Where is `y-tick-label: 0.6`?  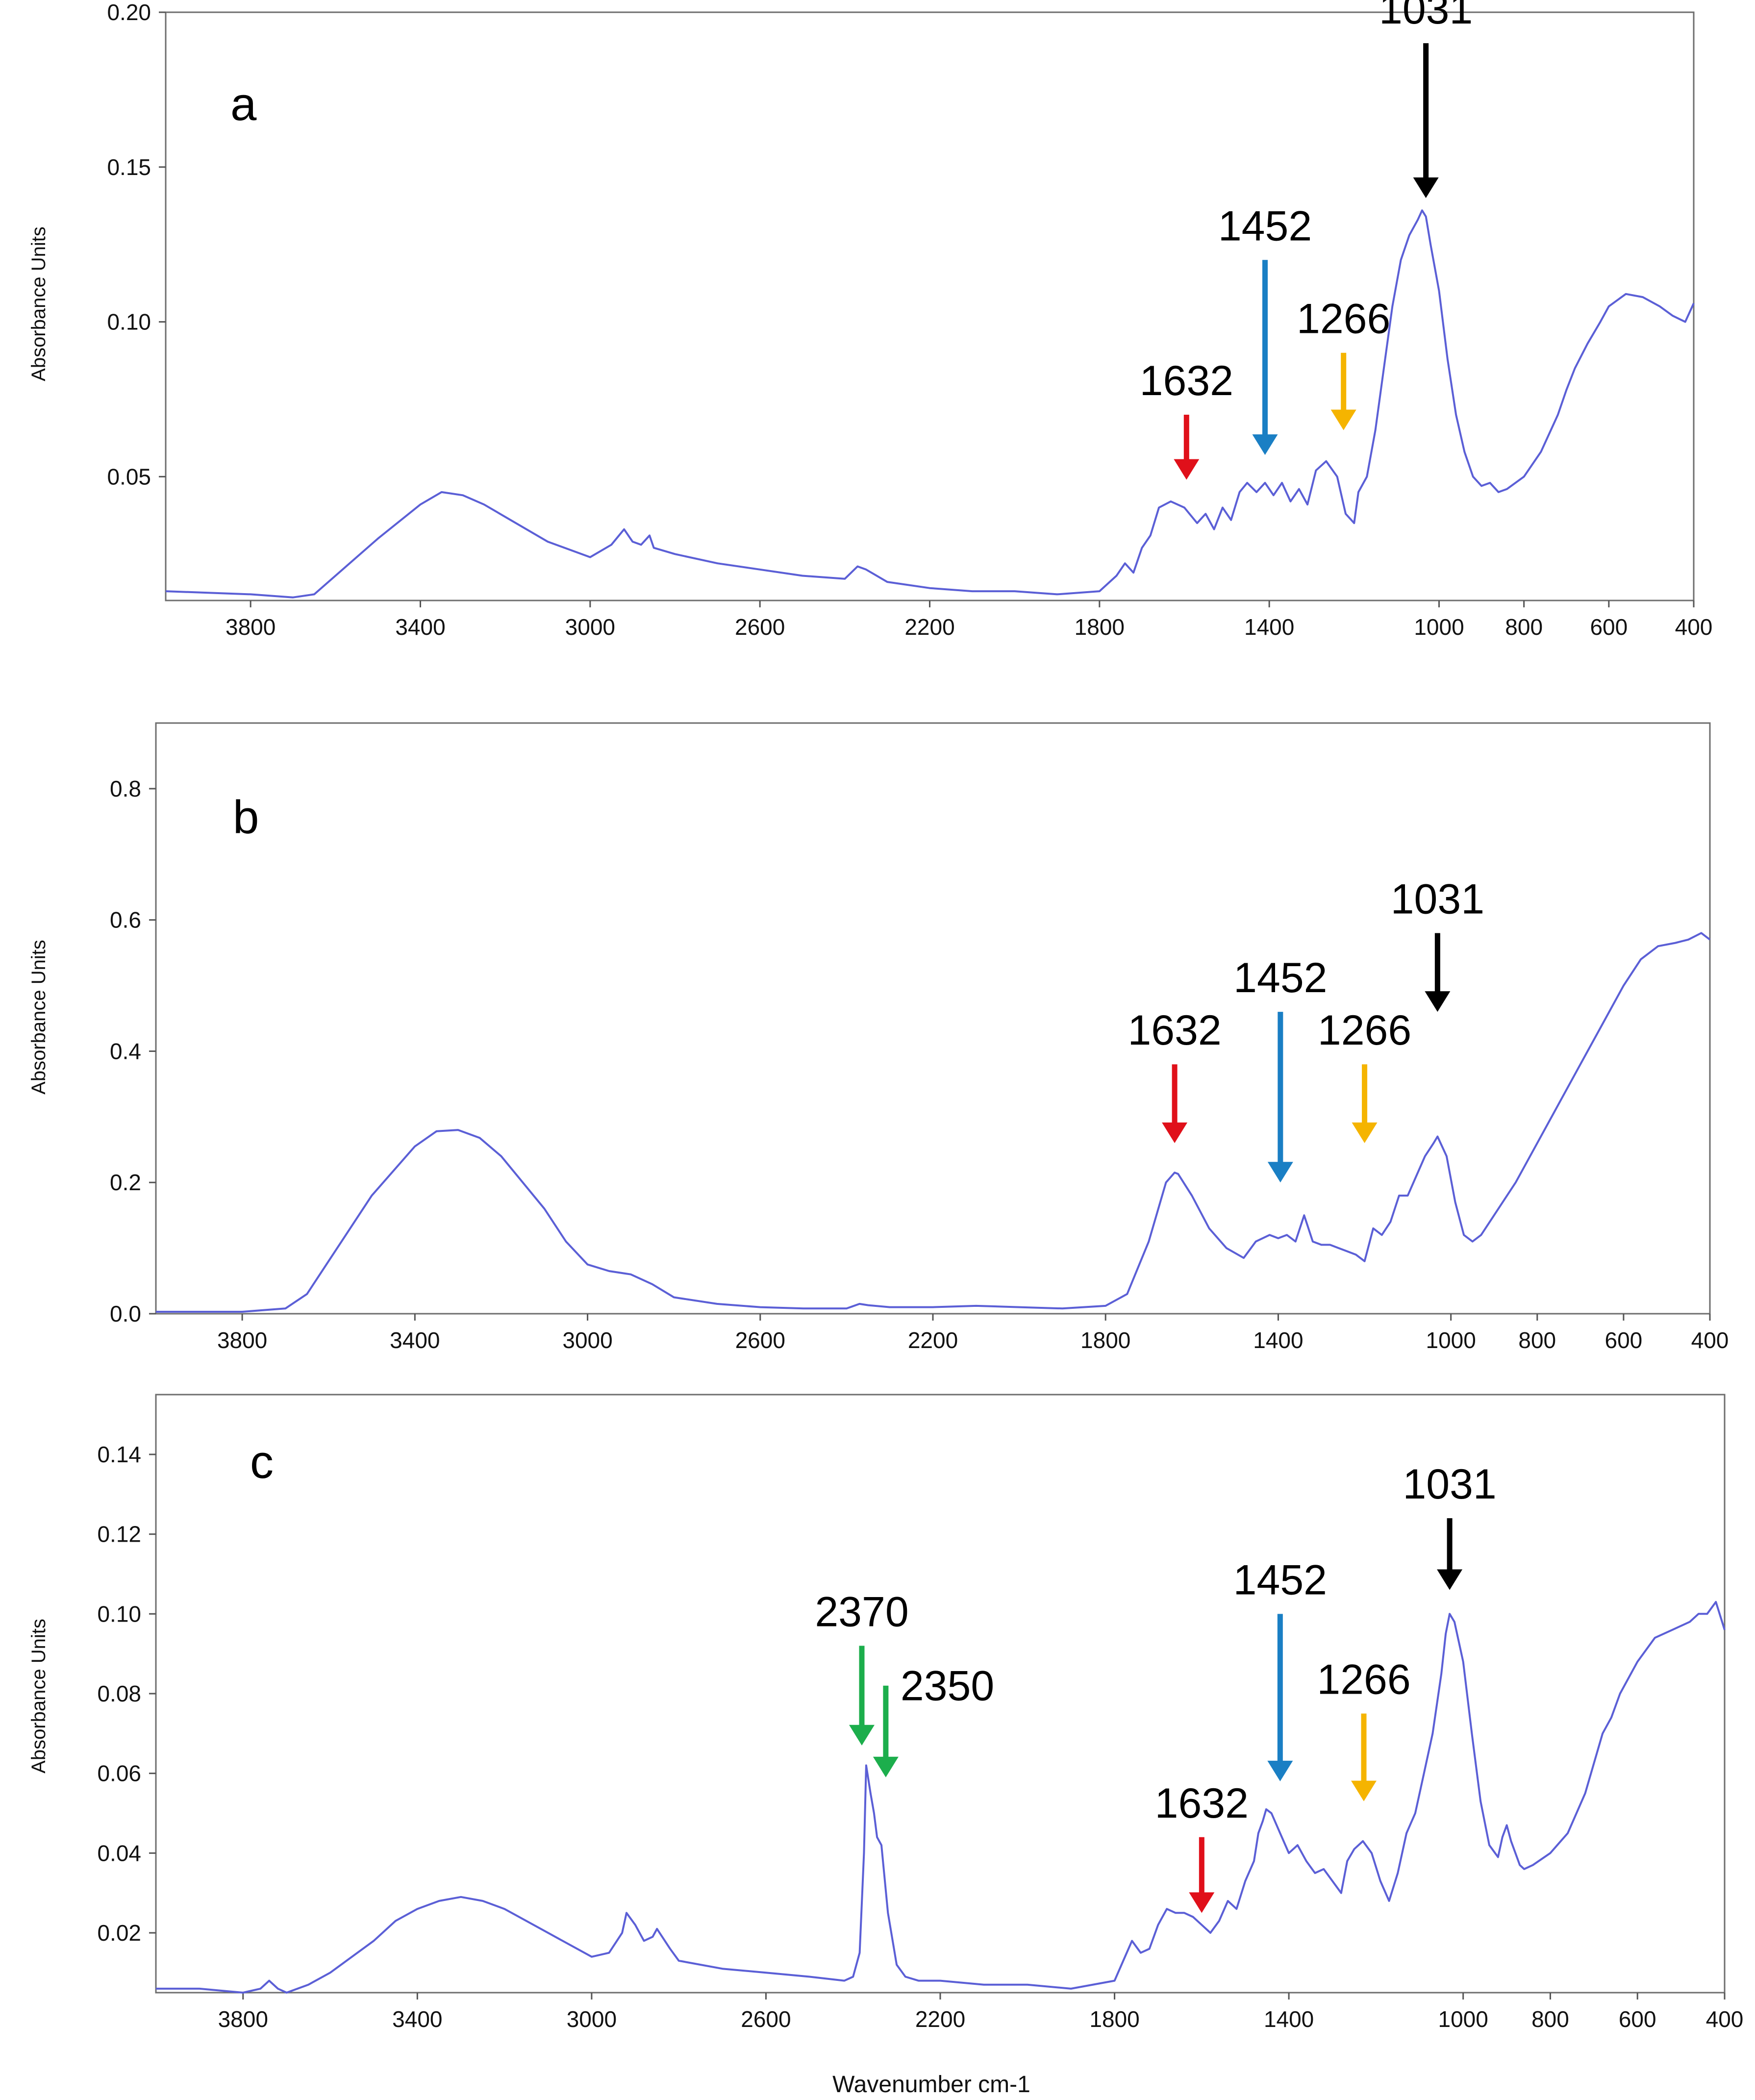
y-tick-label: 0.6 is located at coordinates (125, 920).